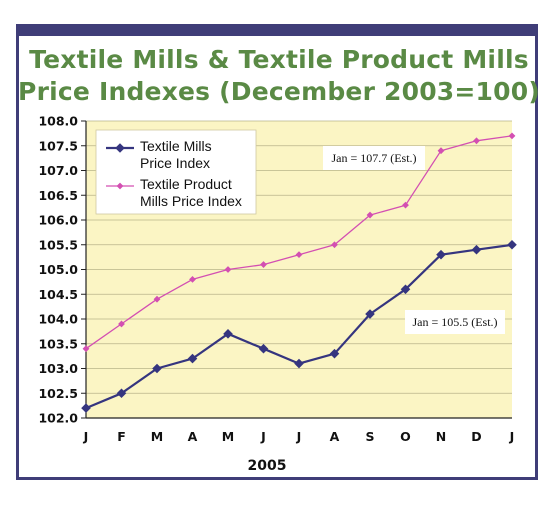 Image resolution: width=558 pixels, height=507 pixels. Describe the element at coordinates (441, 436) in the screenshot. I see `x-tick-label-10: N` at that location.